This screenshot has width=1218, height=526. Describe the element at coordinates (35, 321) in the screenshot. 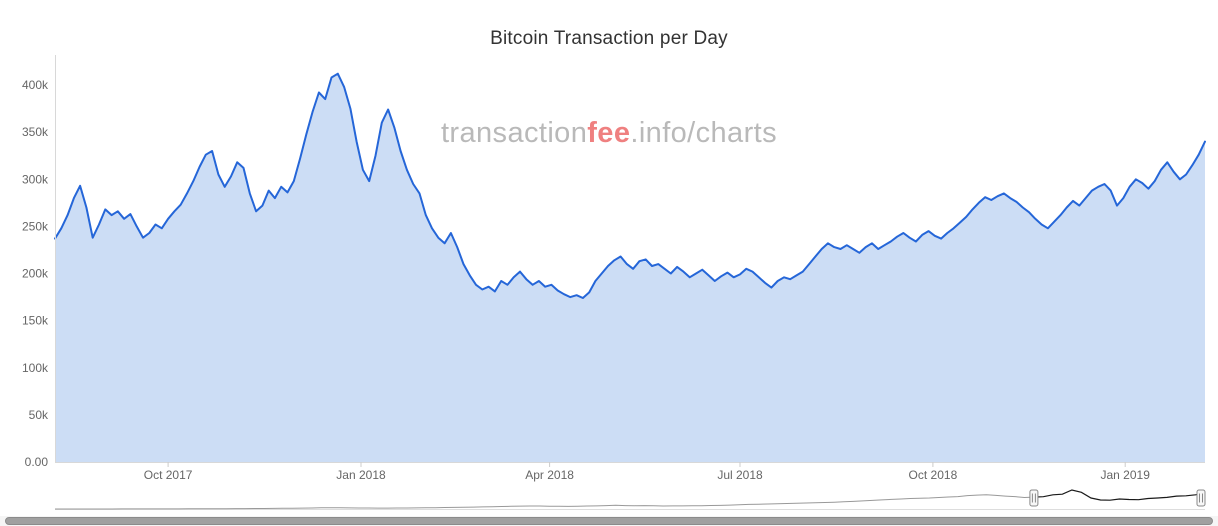

I see `y-tick-label: 150k` at that location.